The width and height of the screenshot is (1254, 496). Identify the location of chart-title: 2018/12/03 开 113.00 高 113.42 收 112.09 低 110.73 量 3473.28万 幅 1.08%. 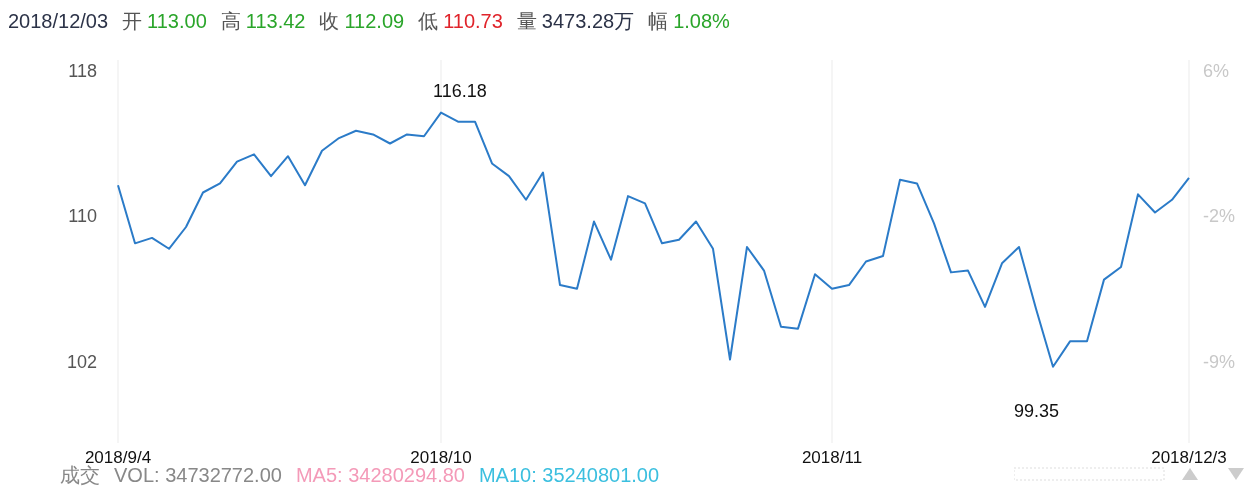
(369, 21).